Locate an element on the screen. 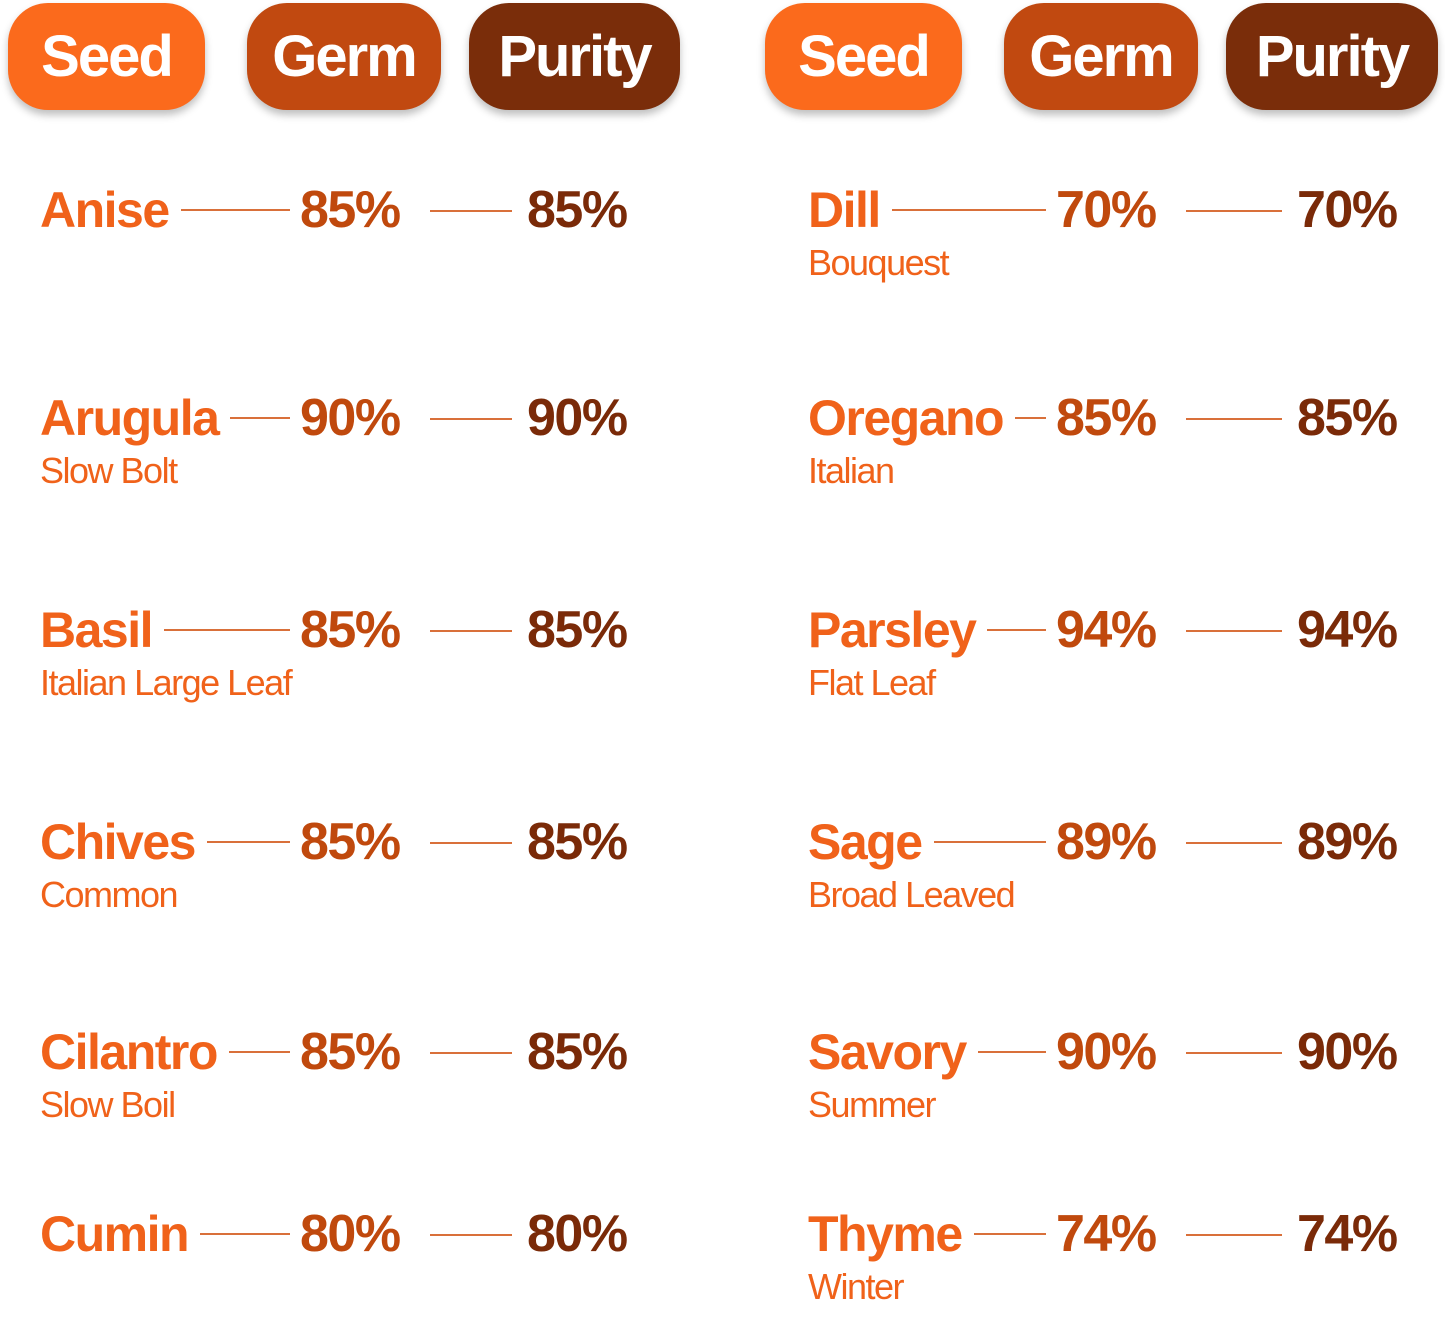 This screenshot has height=1324, width=1445. seed-lead: Savory is located at coordinates (927, 1052).